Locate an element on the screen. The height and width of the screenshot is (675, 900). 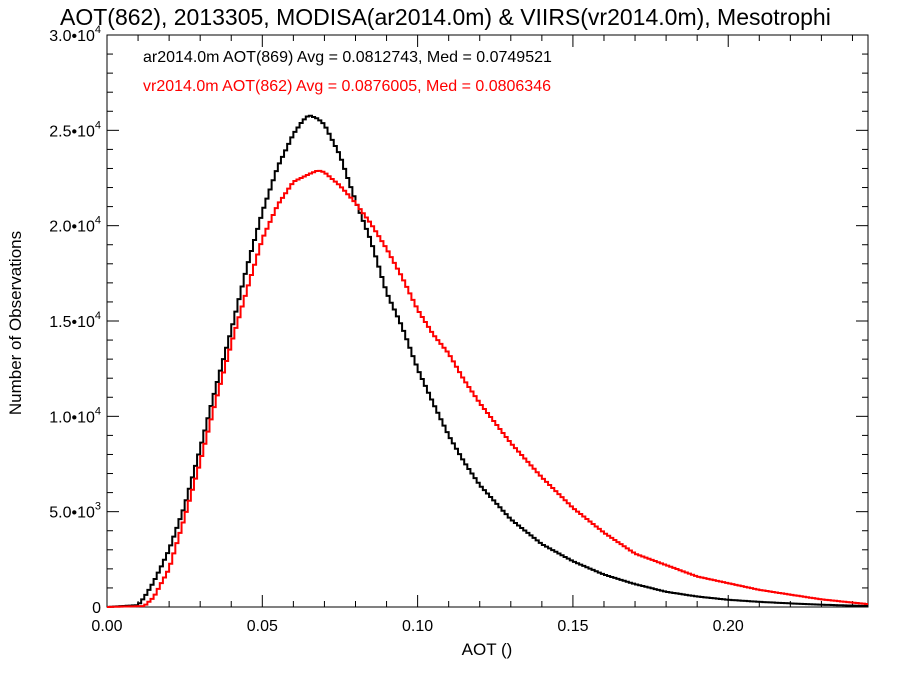
y-tick-mantissa: 2.5•10 is located at coordinates (72, 131).